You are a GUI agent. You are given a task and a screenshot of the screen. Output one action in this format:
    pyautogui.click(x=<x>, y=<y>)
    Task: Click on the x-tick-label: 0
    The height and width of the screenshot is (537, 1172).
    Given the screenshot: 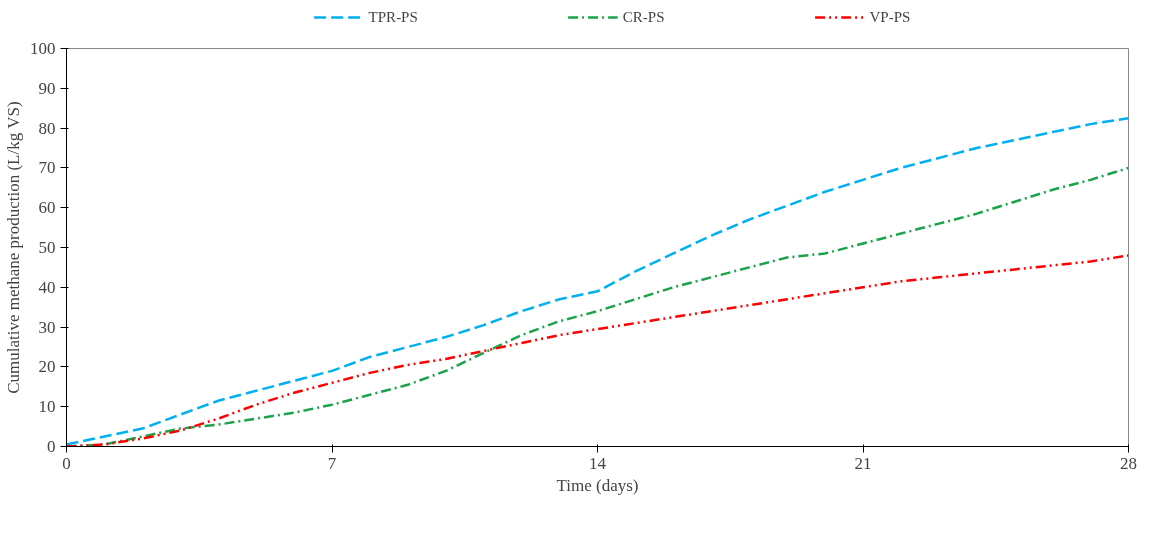 What is the action you would take?
    pyautogui.click(x=66, y=463)
    